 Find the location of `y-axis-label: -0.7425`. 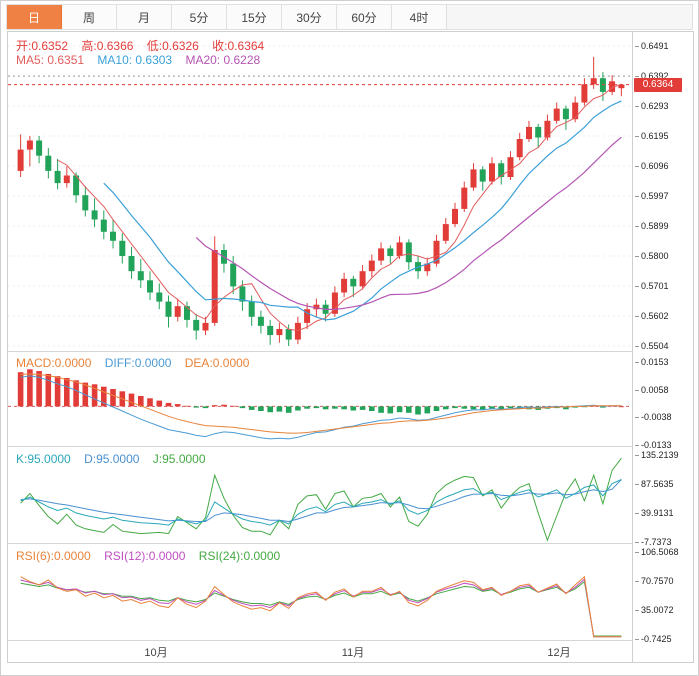

y-axis-label: -0.7425 is located at coordinates (653, 639).